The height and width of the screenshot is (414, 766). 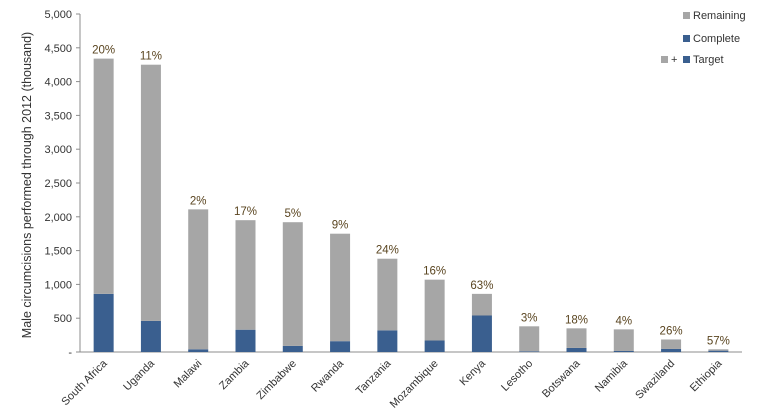 I want to click on x-tick-label: South Africa, so click(x=84, y=382).